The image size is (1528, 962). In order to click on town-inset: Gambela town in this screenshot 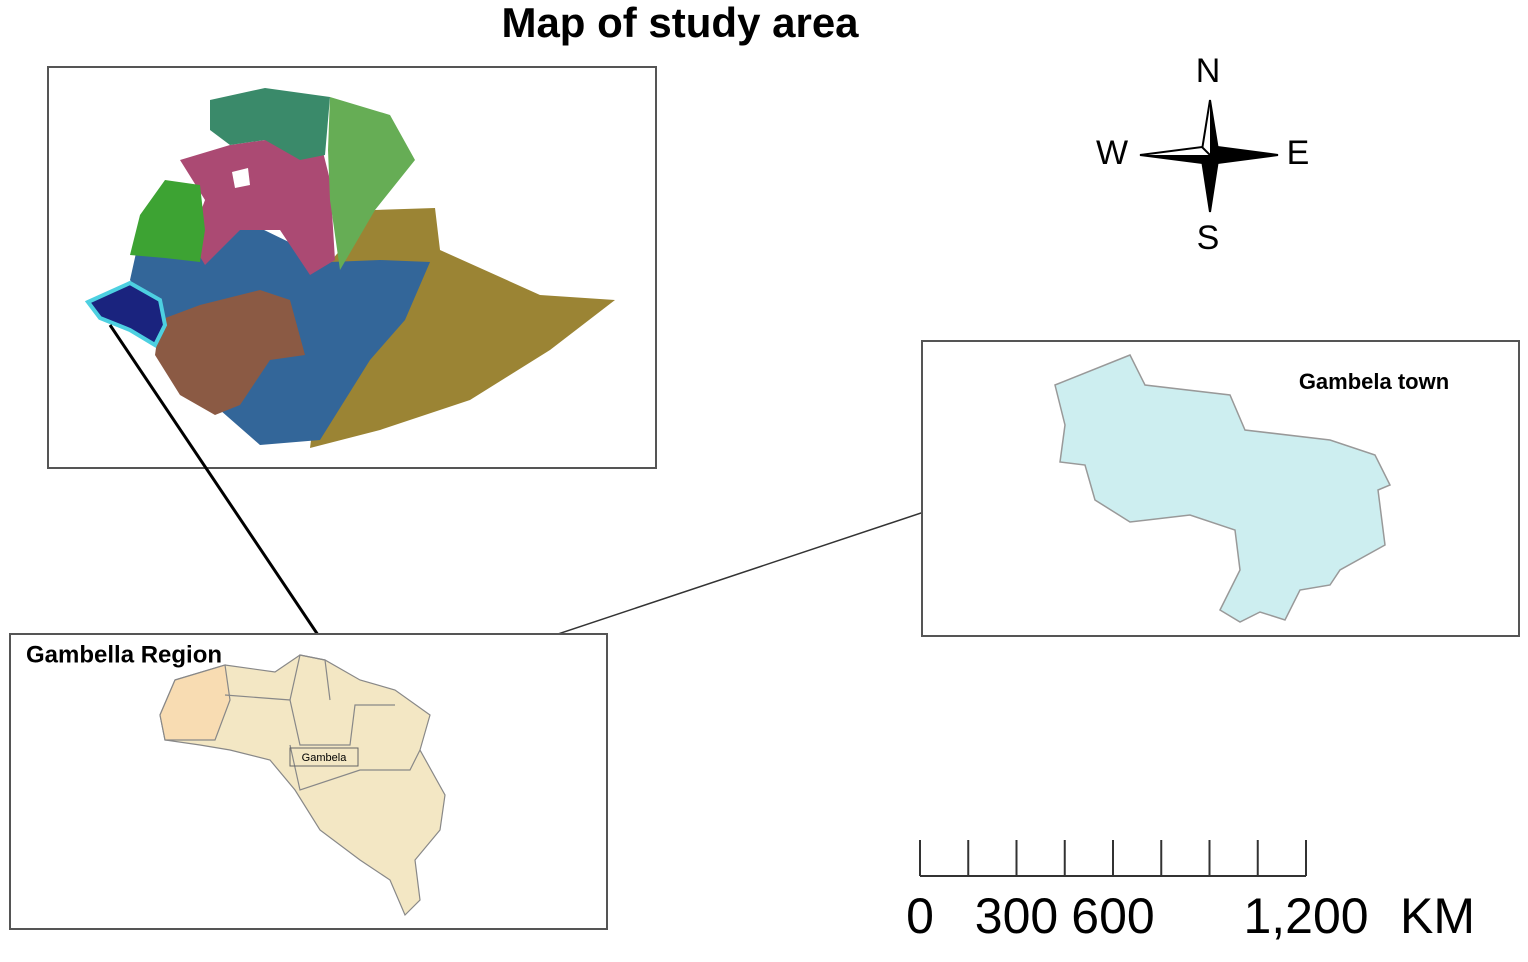, I will do `click(1220, 488)`.